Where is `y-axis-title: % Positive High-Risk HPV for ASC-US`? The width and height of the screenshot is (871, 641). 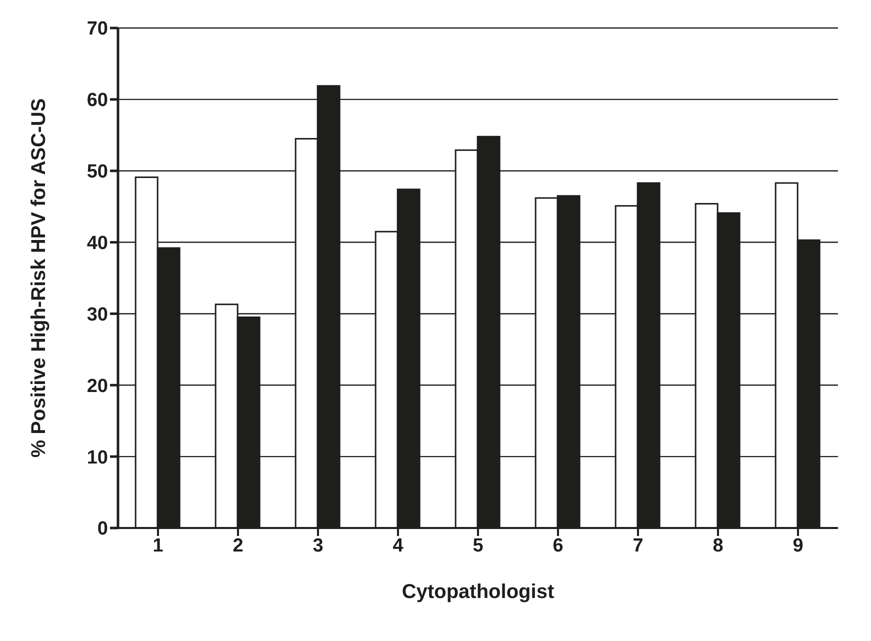 y-axis-title: % Positive High-Risk HPV for ASC-US is located at coordinates (39, 278).